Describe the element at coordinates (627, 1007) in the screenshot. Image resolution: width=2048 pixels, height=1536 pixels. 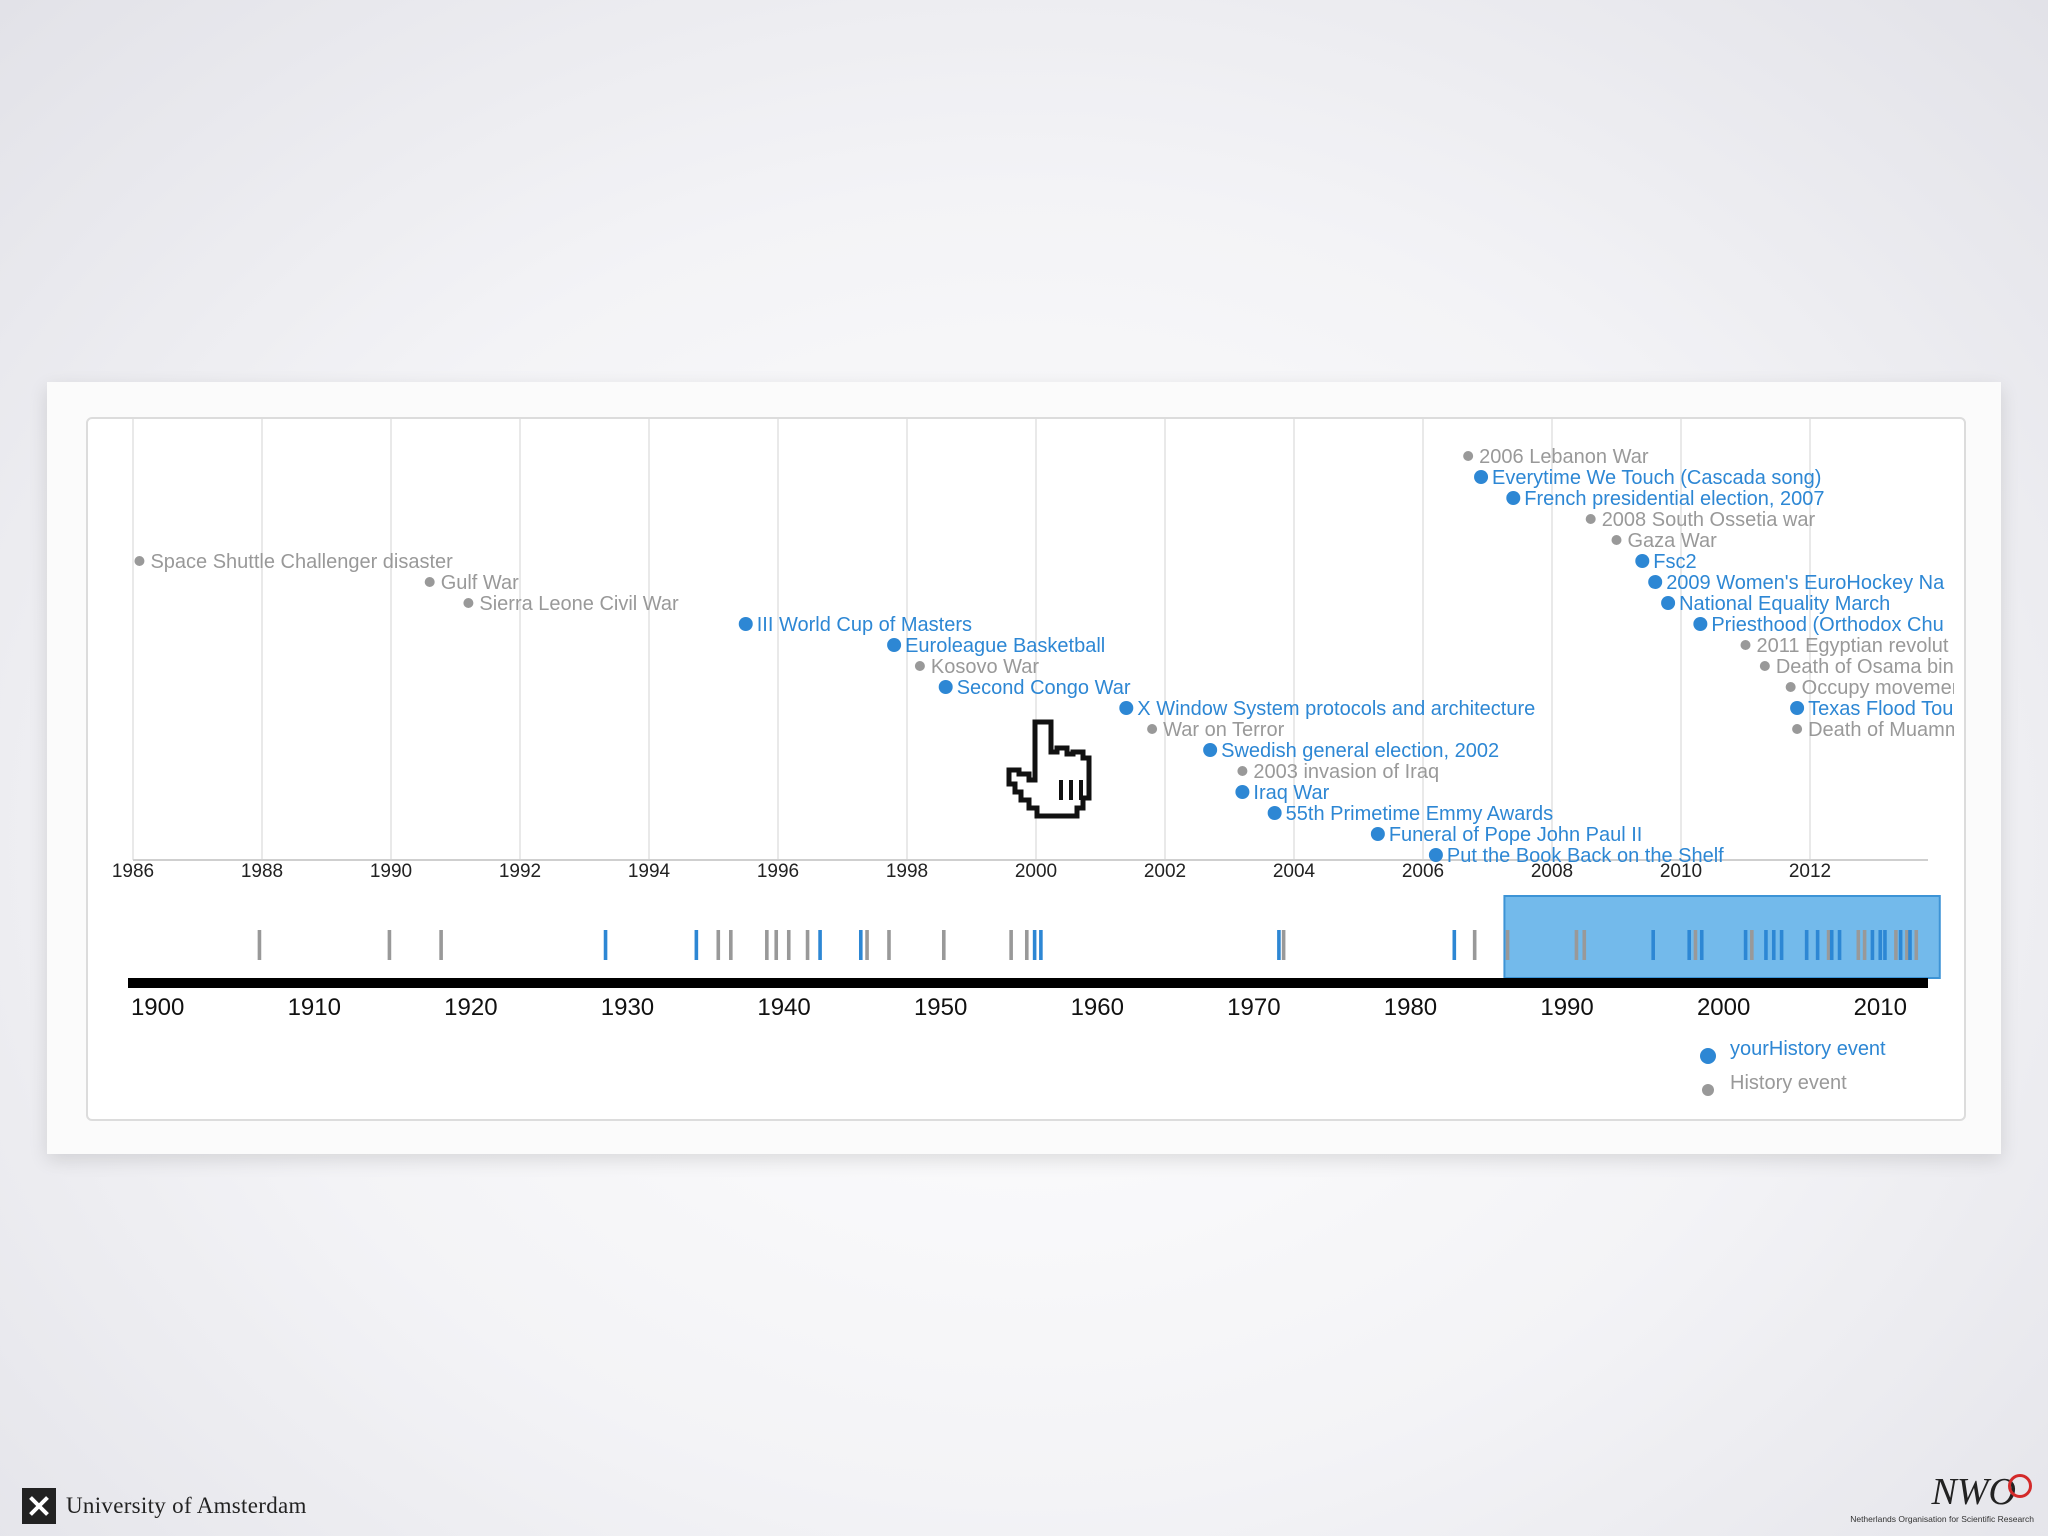
I see `overview-tick-label: 1930` at that location.